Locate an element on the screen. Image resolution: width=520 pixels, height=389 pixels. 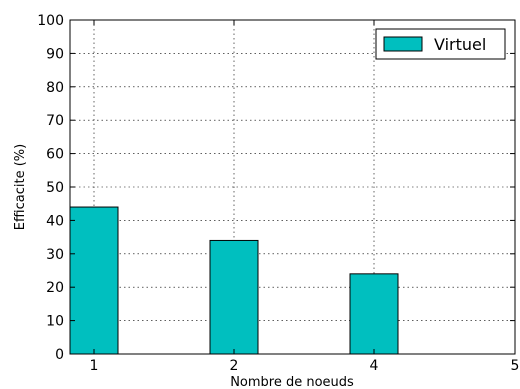
legend-label: Virtuel is located at coordinates (460, 44).